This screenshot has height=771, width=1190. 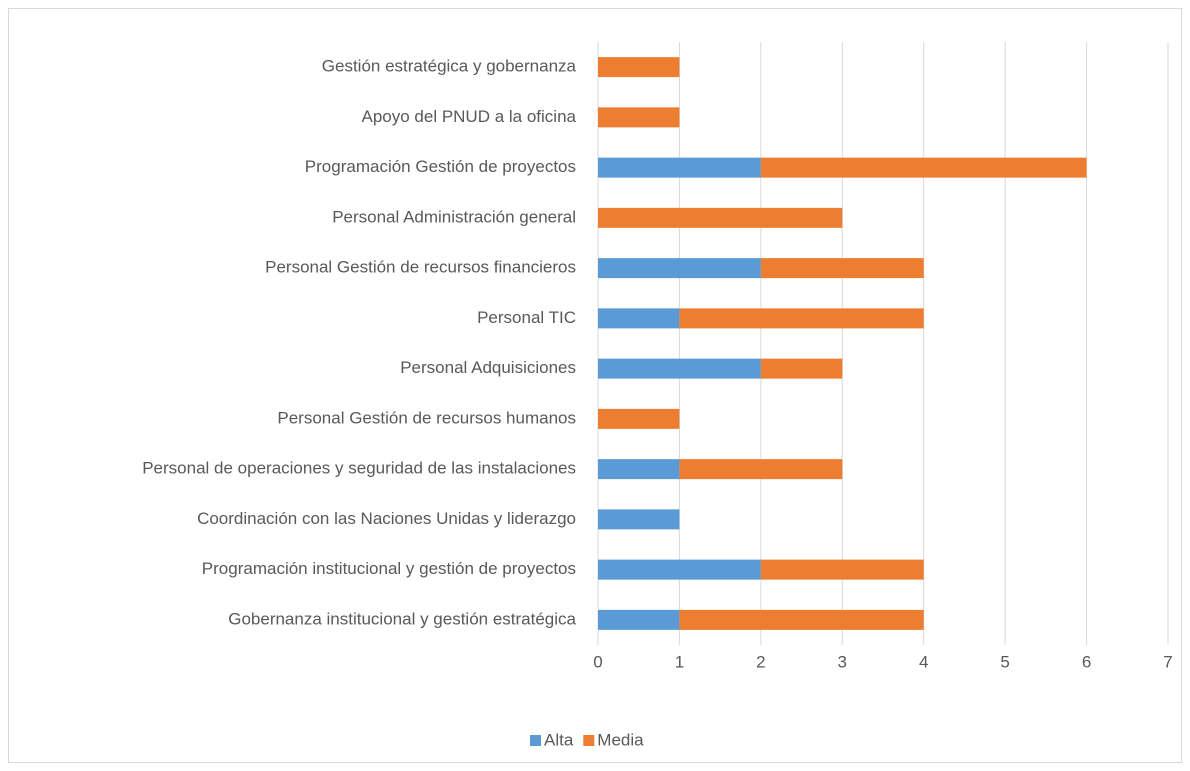 I want to click on y-tick-label: Personal Gestión de recursos financieros, so click(x=420, y=267).